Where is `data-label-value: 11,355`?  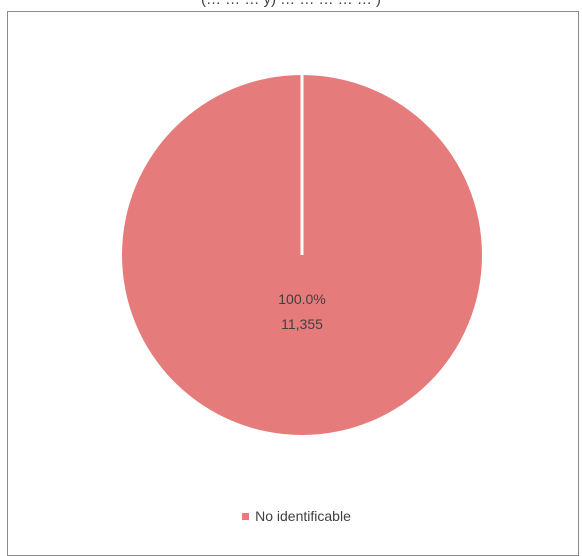 data-label-value: 11,355 is located at coordinates (302, 324).